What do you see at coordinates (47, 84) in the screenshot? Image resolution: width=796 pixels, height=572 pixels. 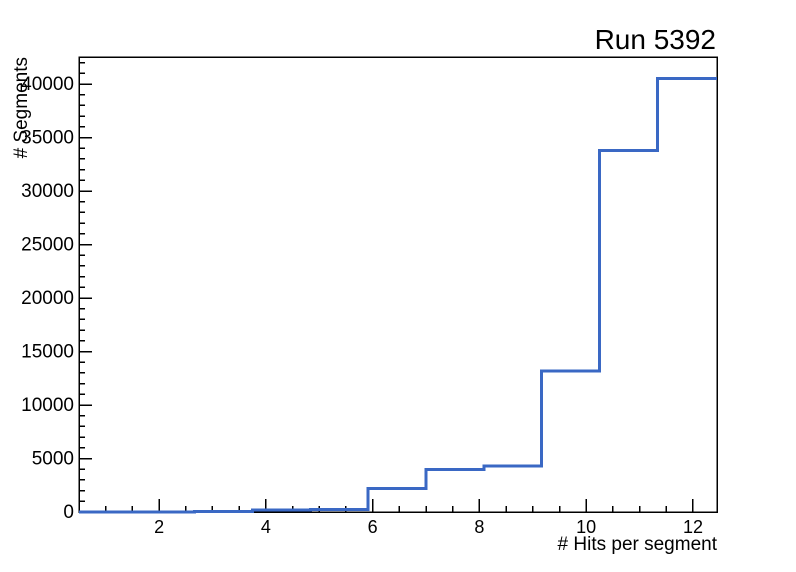 I see `y-tick-label: 40000` at bounding box center [47, 84].